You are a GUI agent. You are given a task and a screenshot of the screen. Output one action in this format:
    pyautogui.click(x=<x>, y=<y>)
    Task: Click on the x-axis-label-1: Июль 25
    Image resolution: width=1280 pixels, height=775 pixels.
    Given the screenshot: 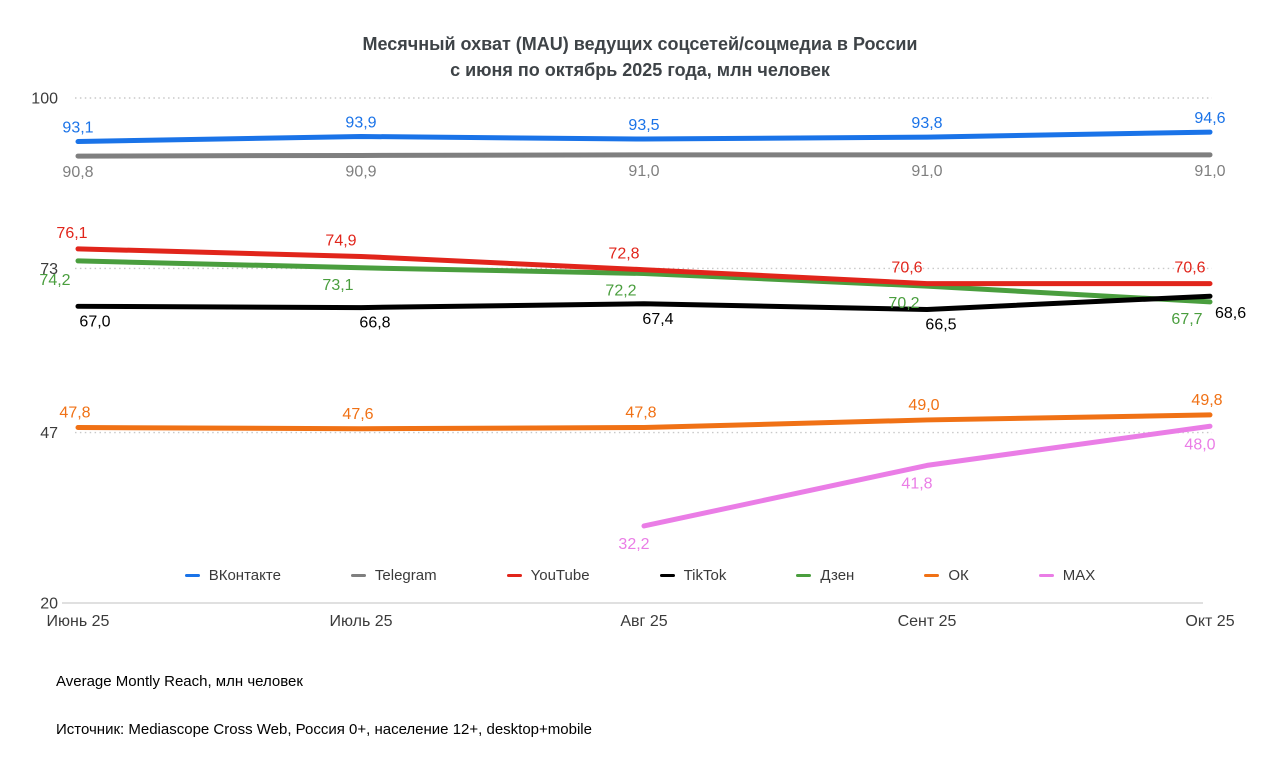 What is the action you would take?
    pyautogui.click(x=360, y=621)
    